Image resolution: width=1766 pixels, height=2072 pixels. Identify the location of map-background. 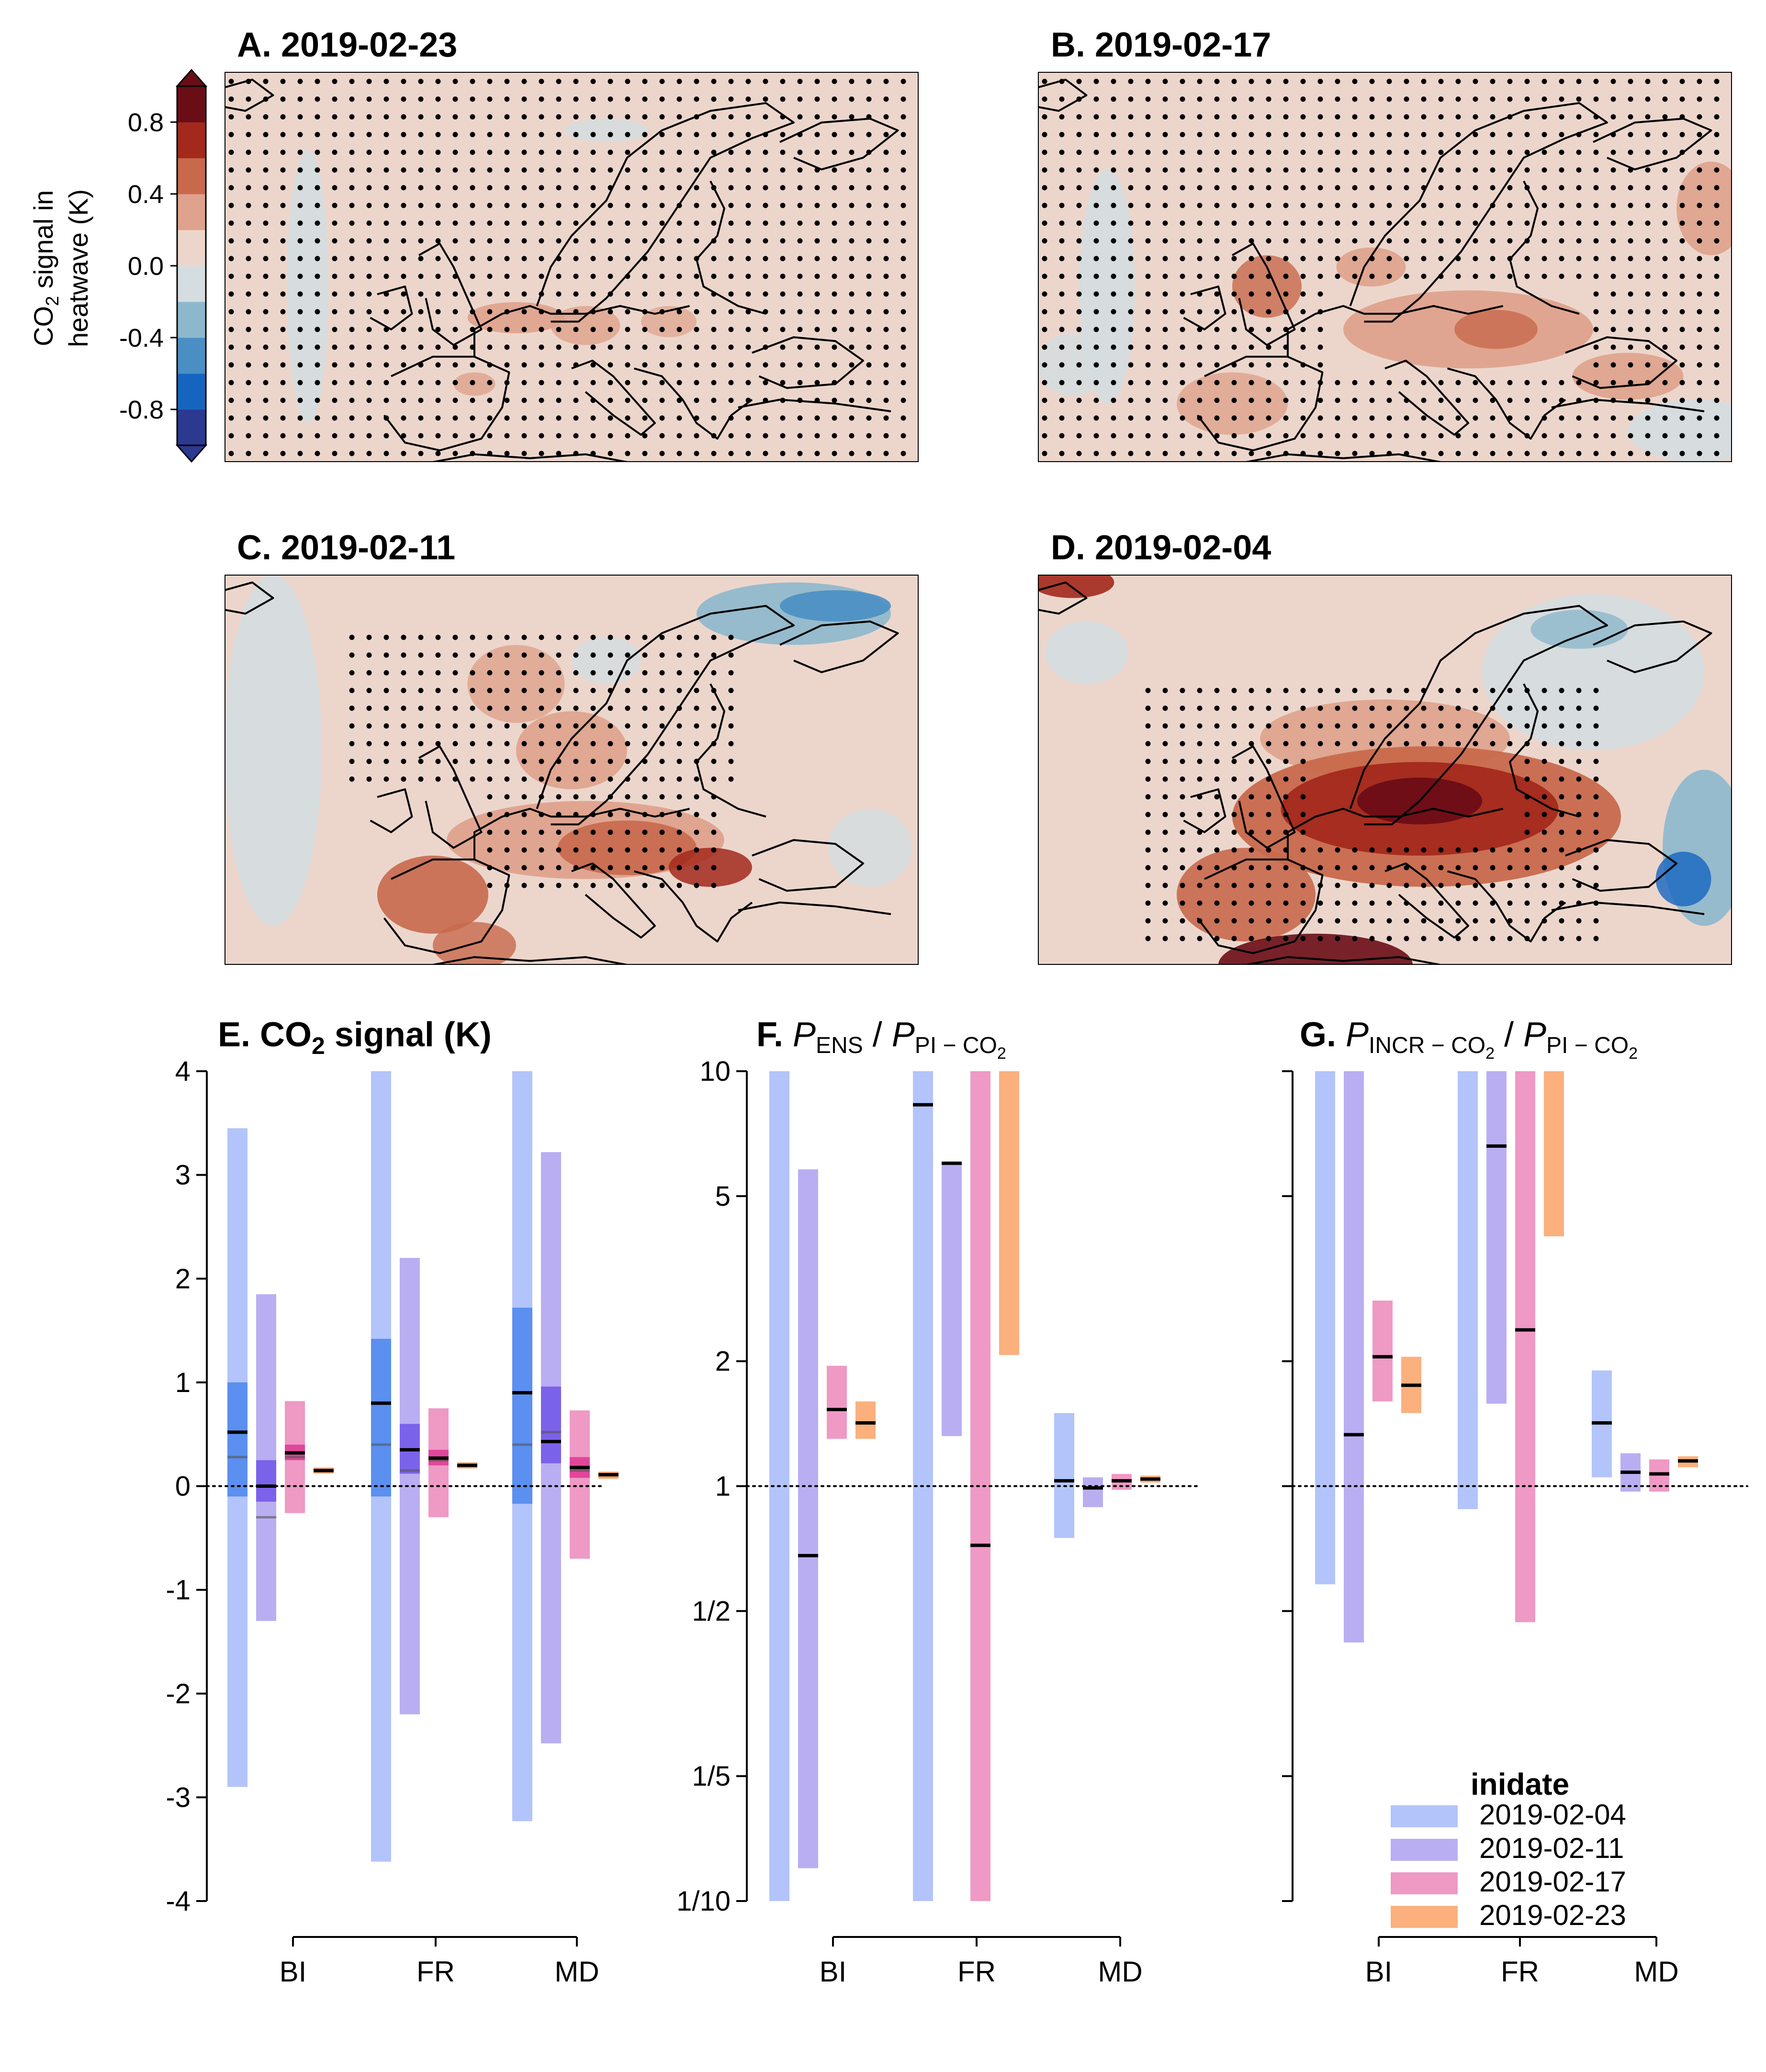
(572, 267).